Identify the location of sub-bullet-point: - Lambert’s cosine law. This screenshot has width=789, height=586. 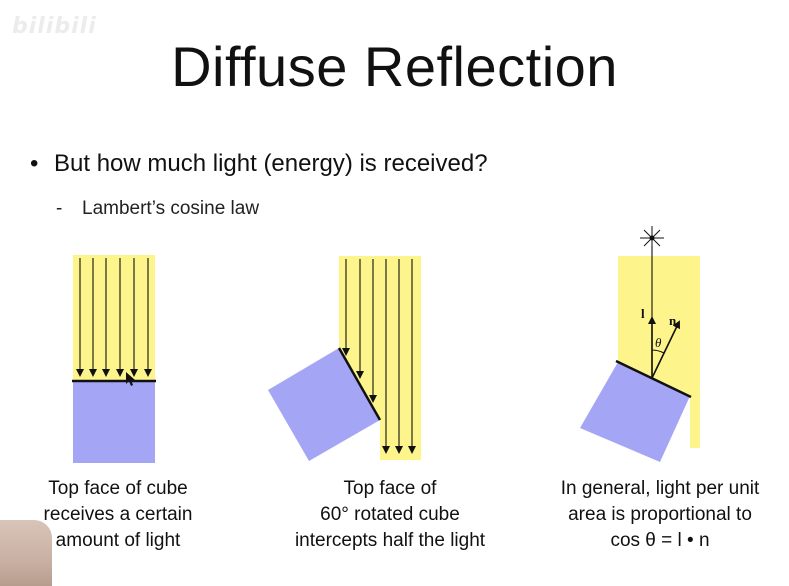
(157, 209).